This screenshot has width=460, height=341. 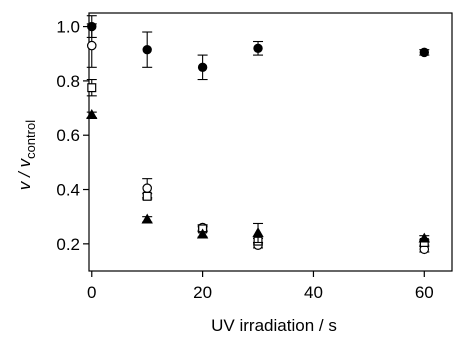 I want to click on x-tick-label: 20, so click(x=202, y=292).